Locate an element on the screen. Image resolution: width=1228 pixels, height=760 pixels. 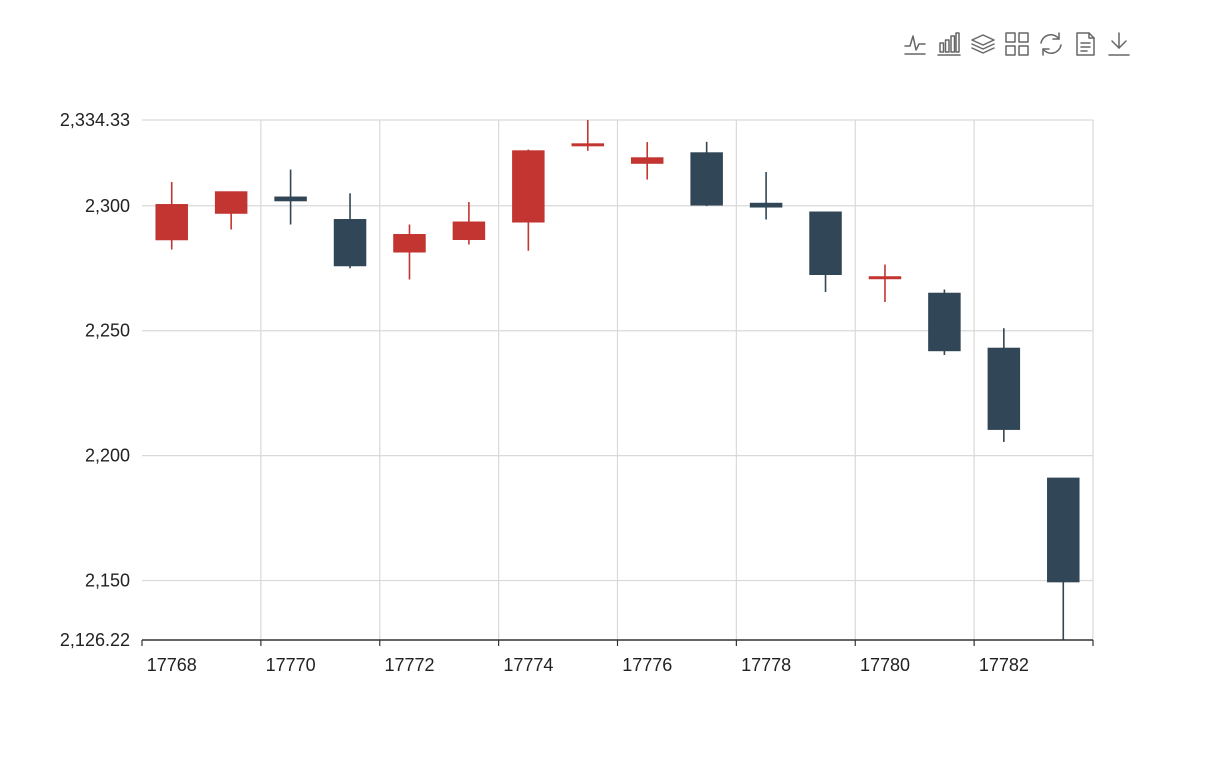
y-tick-label: 2,250 is located at coordinates (107, 331).